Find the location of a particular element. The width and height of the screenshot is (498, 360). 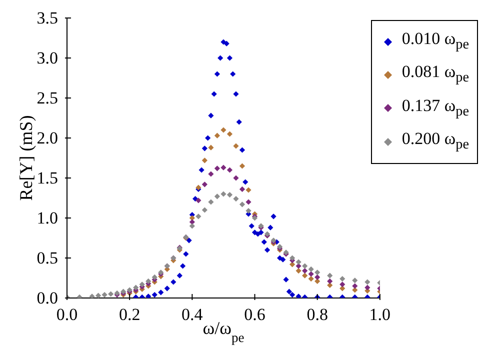

x-tick-label: 0.2 is located at coordinates (129, 314).